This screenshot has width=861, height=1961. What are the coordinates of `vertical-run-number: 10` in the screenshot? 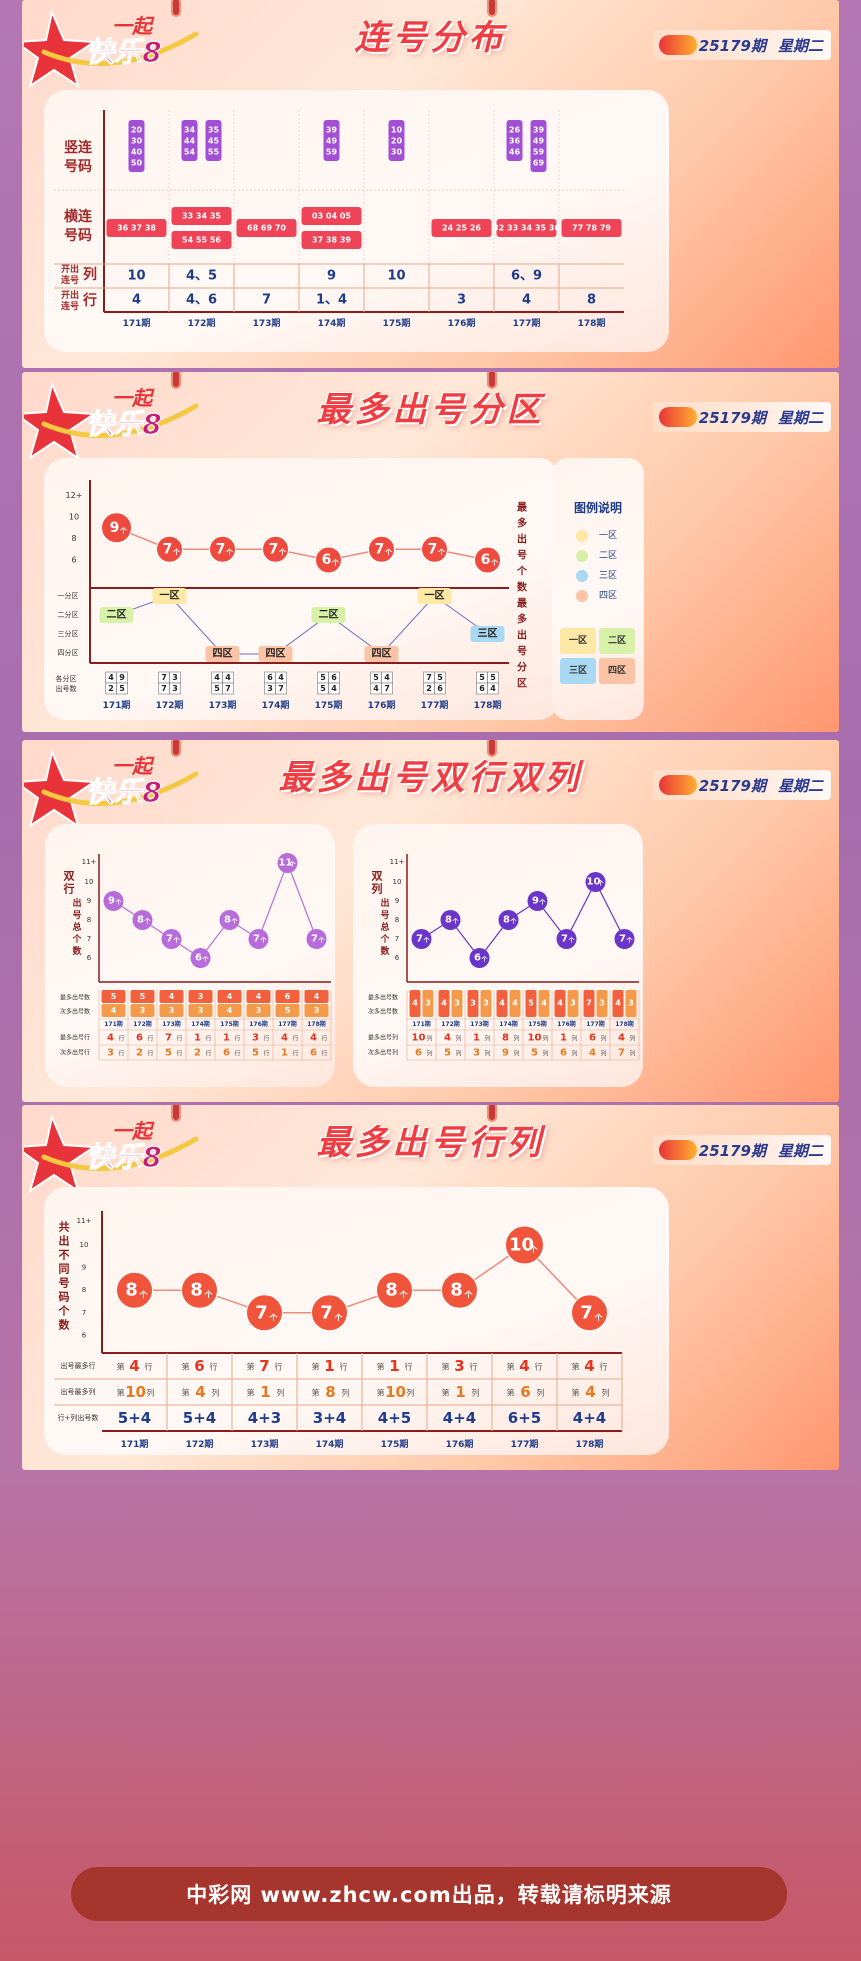 It's located at (397, 130).